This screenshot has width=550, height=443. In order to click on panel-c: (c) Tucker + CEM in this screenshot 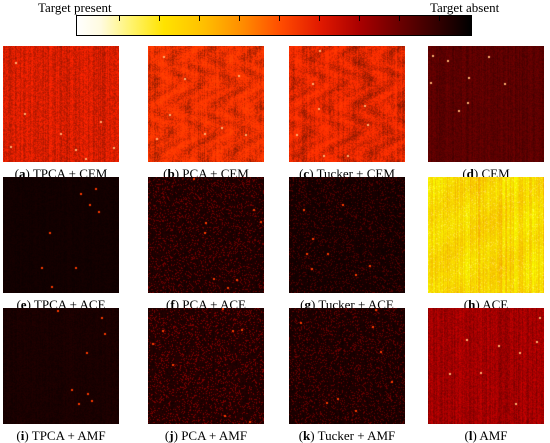, I will do `click(347, 113)`.